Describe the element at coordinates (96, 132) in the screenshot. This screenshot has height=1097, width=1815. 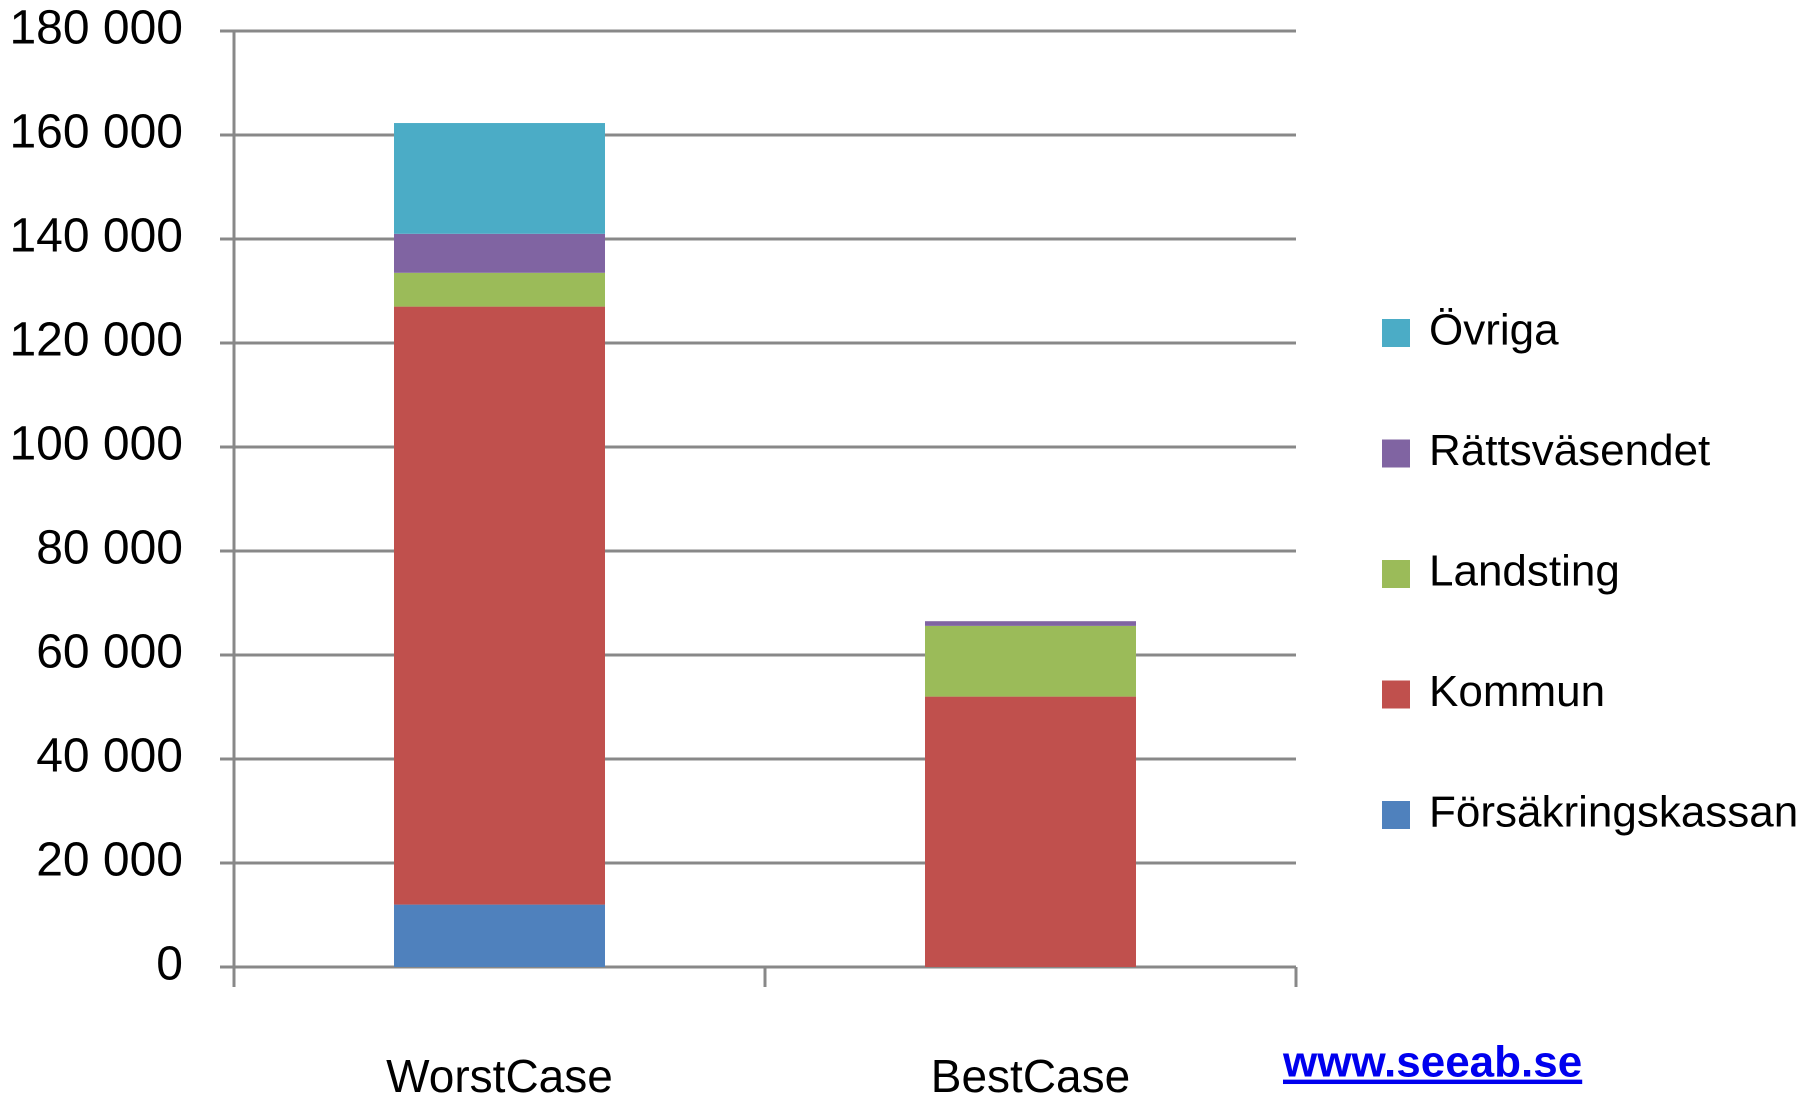
I see `y-tick-label: 160 000` at that location.